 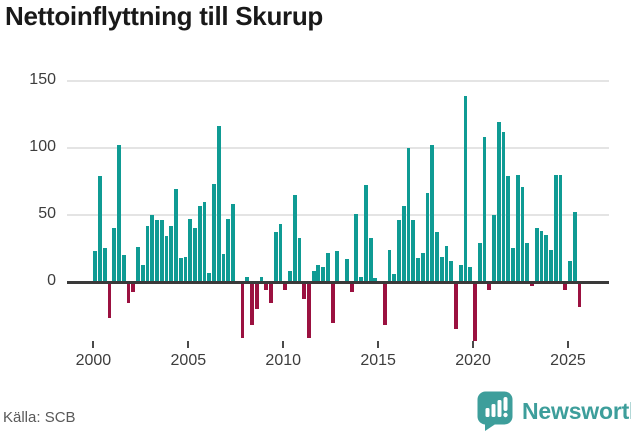 What do you see at coordinates (164, 16) in the screenshot?
I see `chart-title: Nettoinflyttning till Skurup` at bounding box center [164, 16].